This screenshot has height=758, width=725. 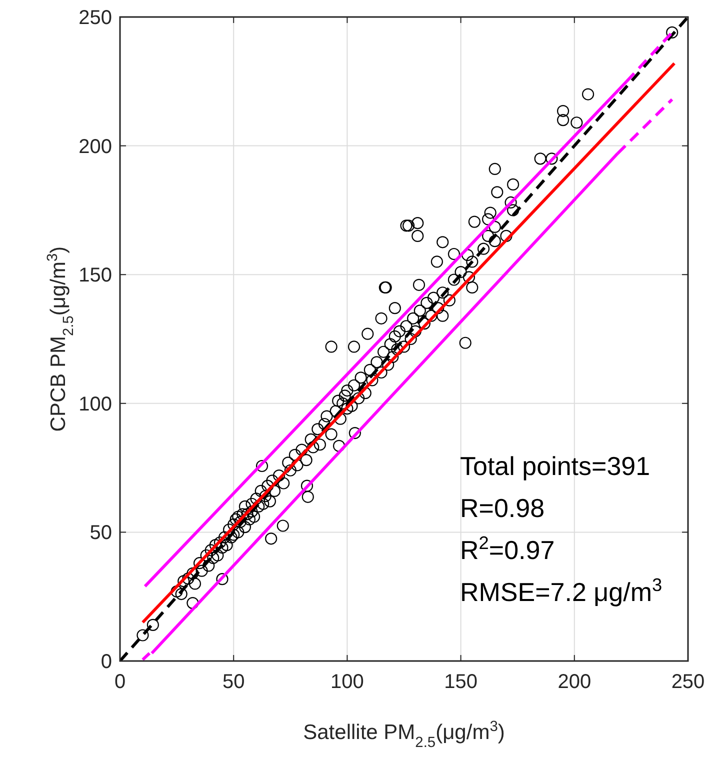 I want to click on x-tick-label: 150, so click(x=461, y=682).